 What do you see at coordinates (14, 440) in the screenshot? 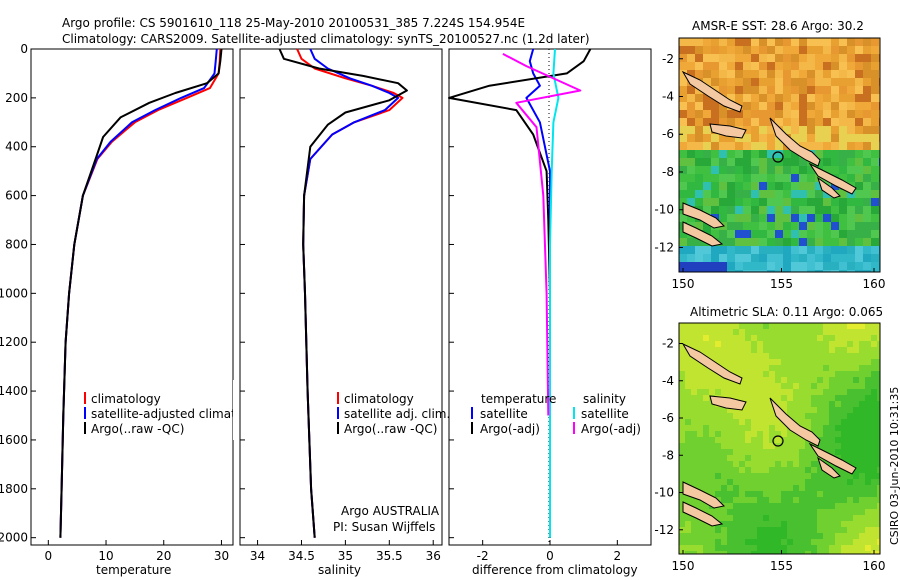
I see `y-tick-label: 1600` at bounding box center [14, 440].